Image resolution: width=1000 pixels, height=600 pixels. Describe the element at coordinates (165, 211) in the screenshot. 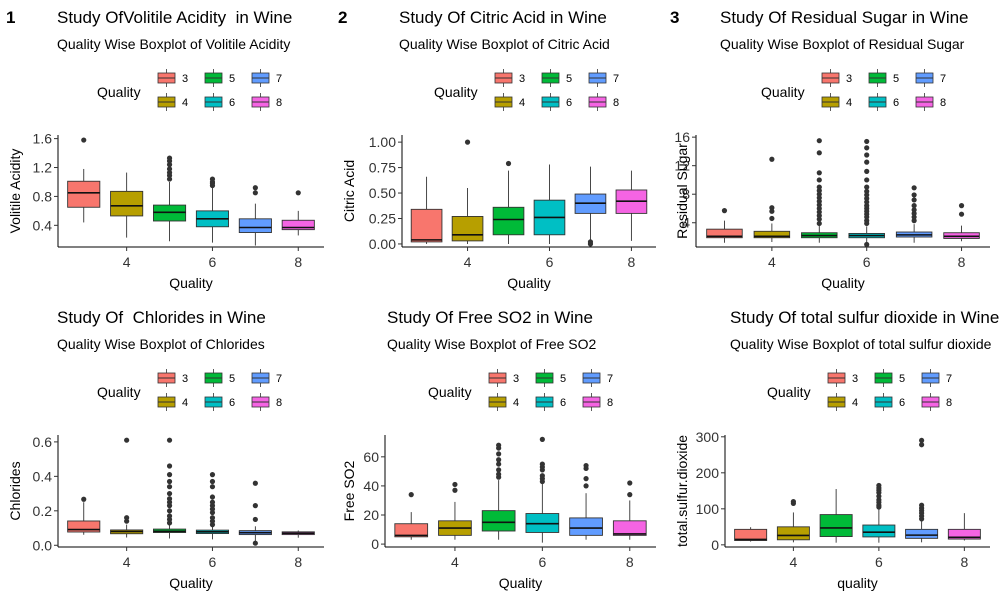

I see `axes: 0.4 0.8 1.2 1.6 4 6 8 Quality Volitile Acidity` at that location.